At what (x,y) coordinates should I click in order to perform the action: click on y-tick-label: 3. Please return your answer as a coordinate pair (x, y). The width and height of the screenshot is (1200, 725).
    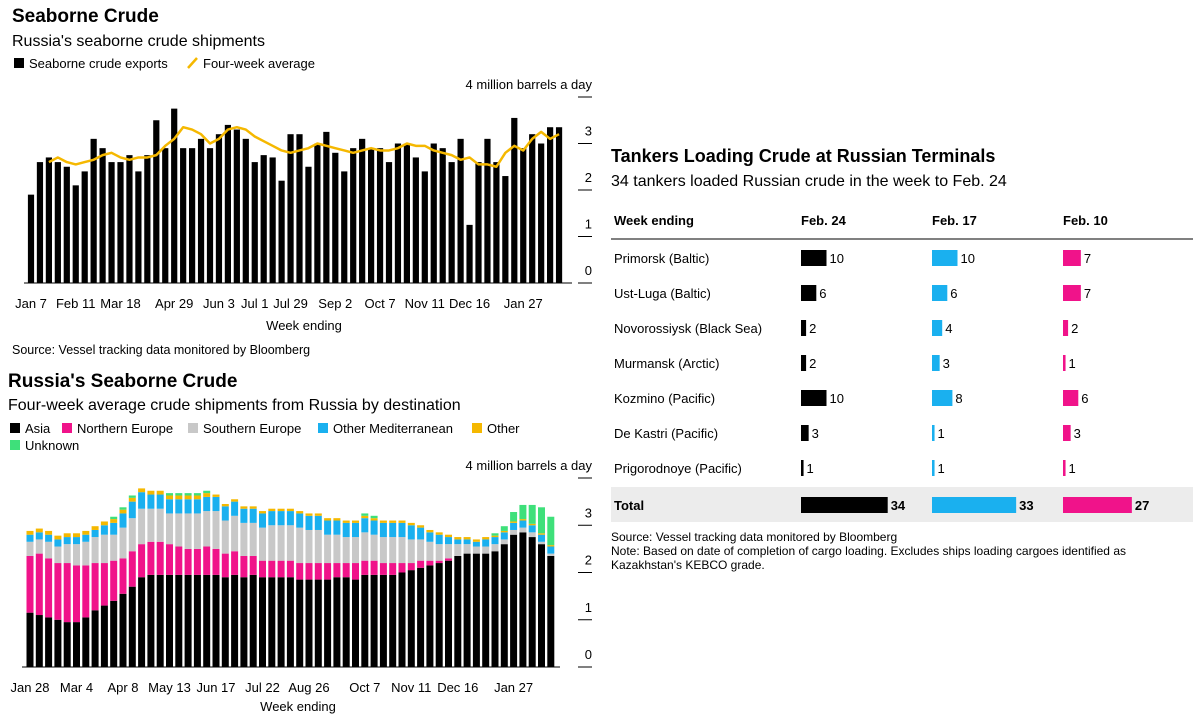
    Looking at the image, I should click on (588, 512).